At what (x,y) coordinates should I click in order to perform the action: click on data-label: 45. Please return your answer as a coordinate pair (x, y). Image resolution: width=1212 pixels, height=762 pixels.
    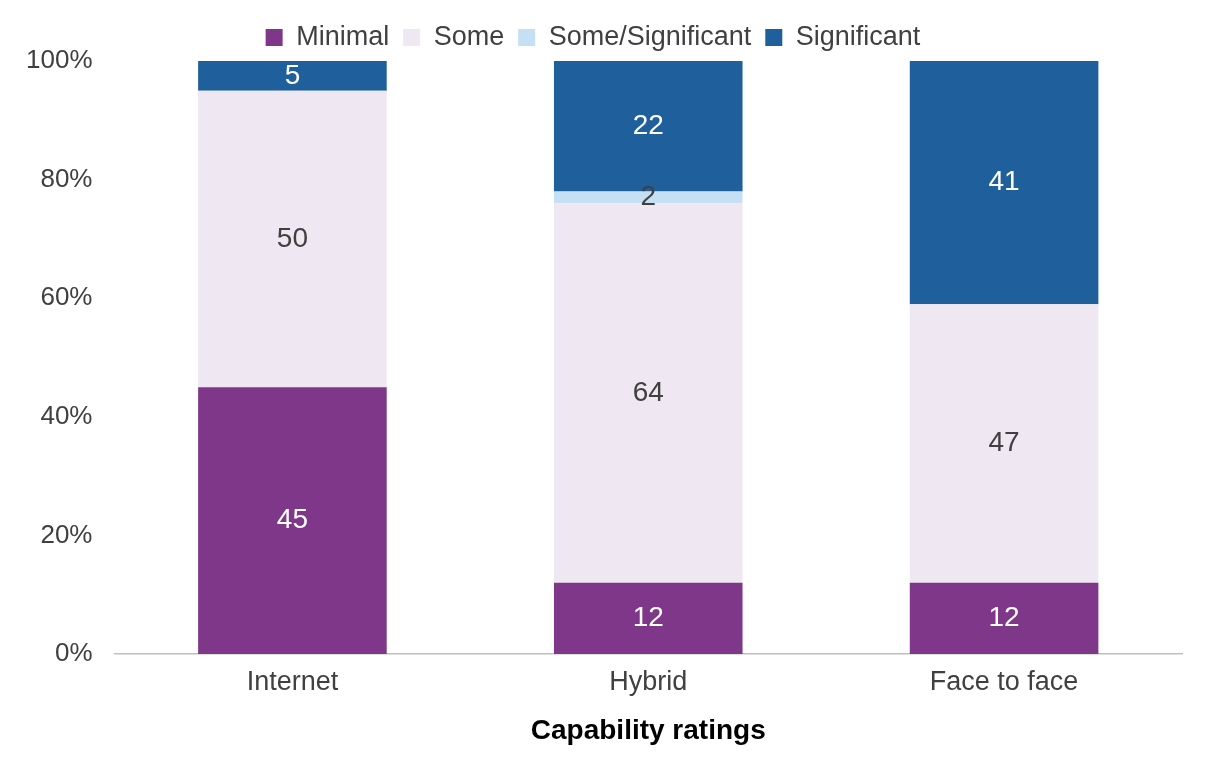
    Looking at the image, I should click on (292, 519).